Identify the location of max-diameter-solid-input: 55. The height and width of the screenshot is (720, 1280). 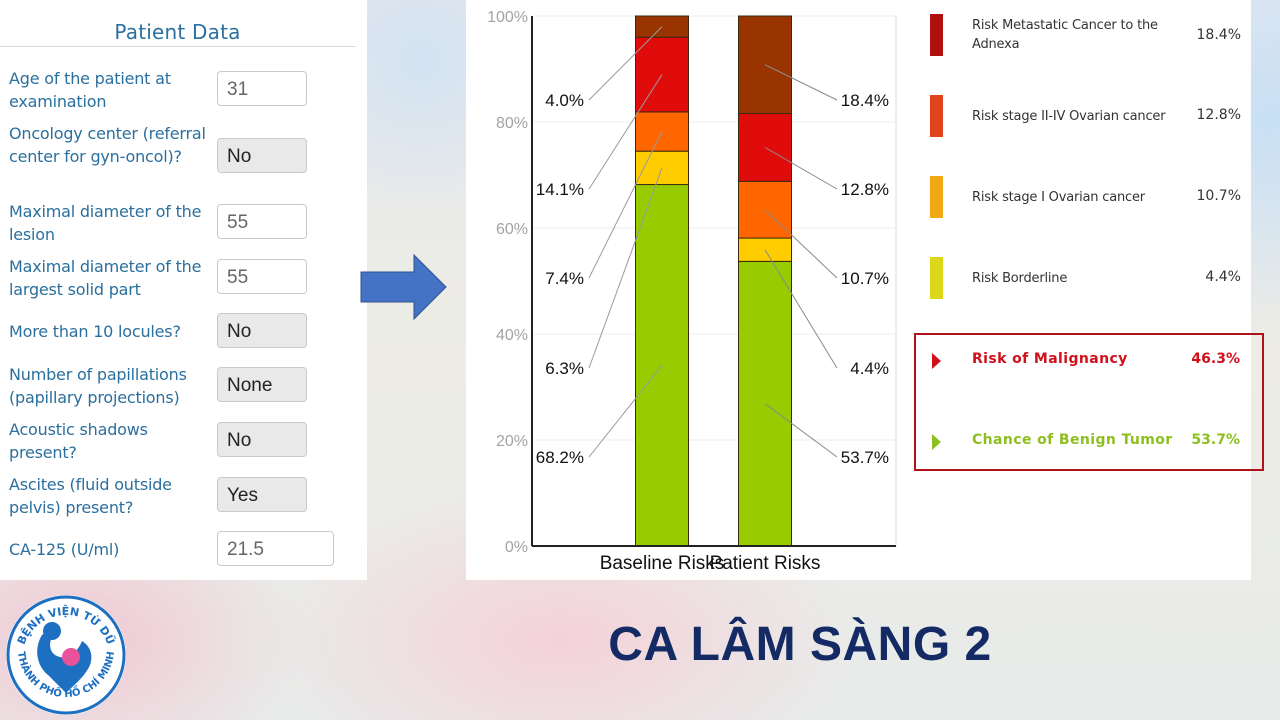
(262, 276).